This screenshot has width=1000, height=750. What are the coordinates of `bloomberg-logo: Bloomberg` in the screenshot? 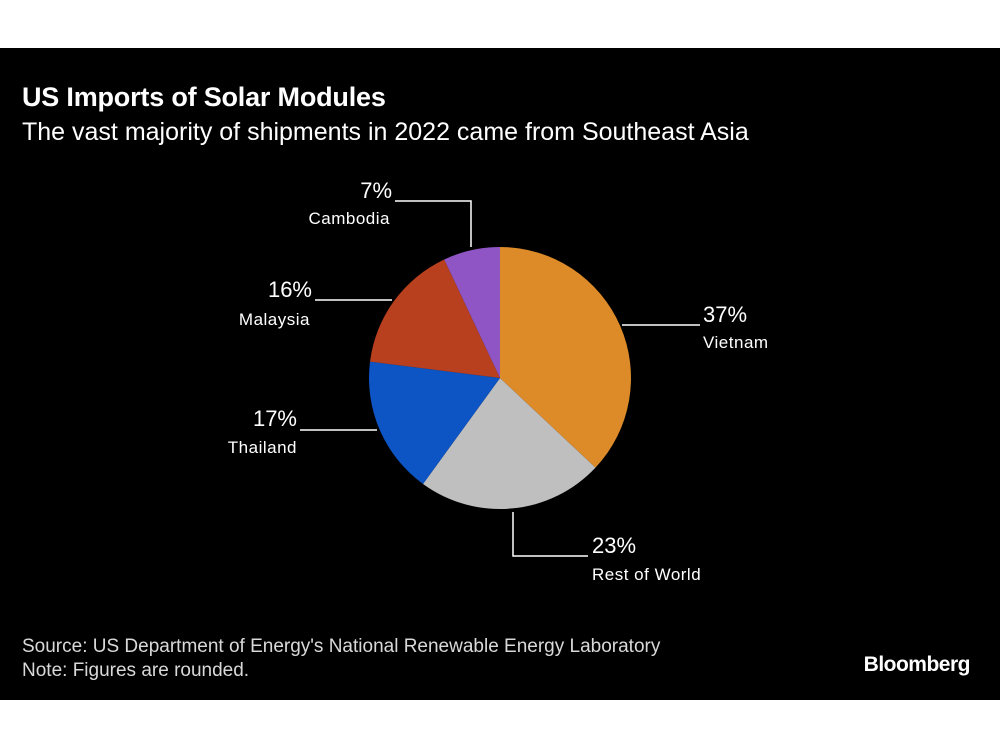 It's located at (917, 664).